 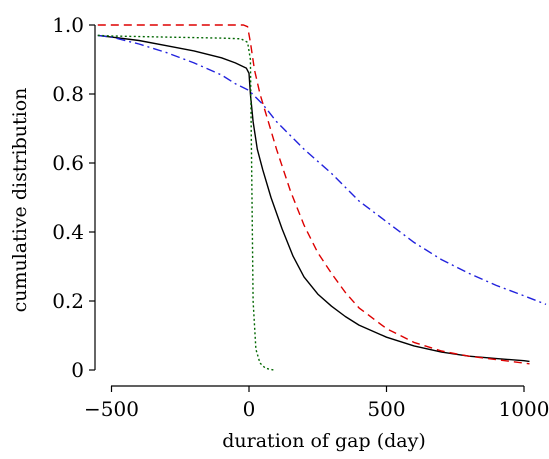 What do you see at coordinates (68, 94) in the screenshot?
I see `y-tick-label: 0.8` at bounding box center [68, 94].